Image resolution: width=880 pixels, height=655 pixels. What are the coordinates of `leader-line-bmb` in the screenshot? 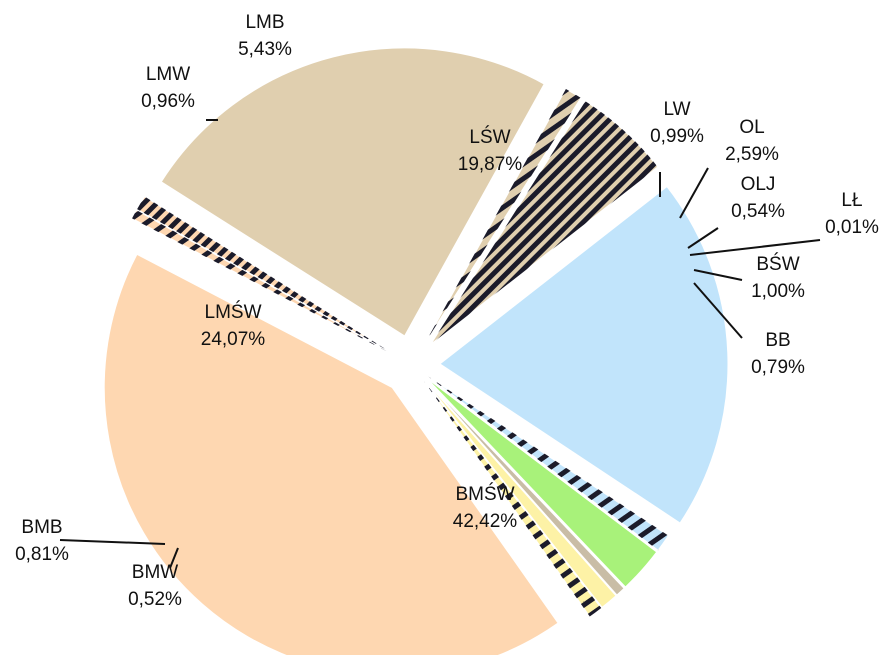 It's located at (112, 542).